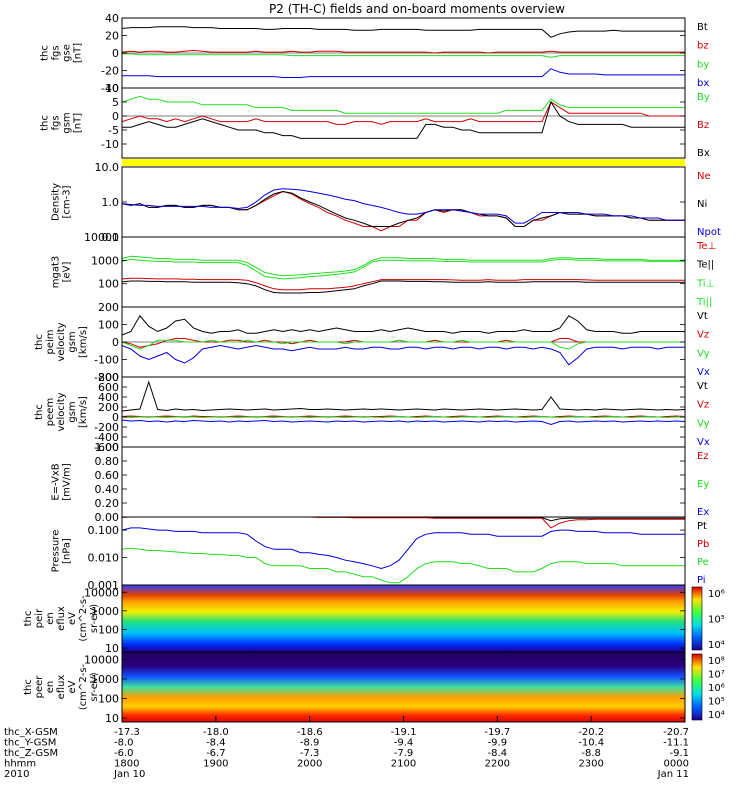 This screenshot has width=750, height=804. Describe the element at coordinates (697, 687) in the screenshot. I see `colorbar-peer` at that location.